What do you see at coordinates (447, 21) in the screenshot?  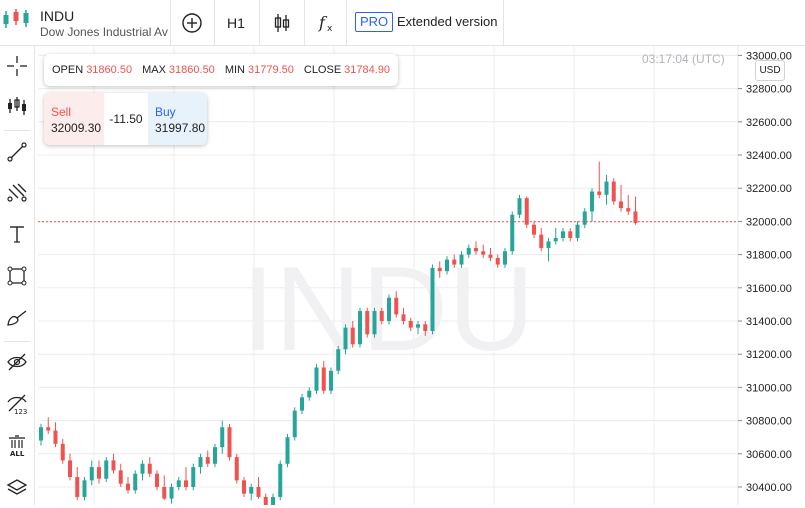 I see `extended-version-link: Extended version` at bounding box center [447, 21].